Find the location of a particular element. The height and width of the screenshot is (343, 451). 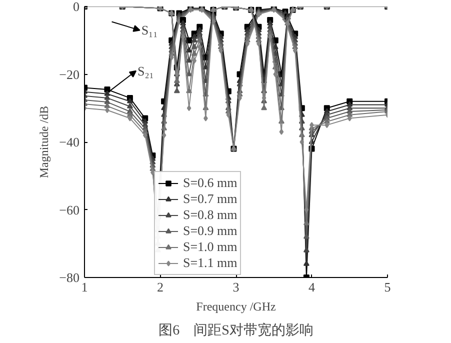

y-tick-label: 0 is located at coordinates (76, 7).